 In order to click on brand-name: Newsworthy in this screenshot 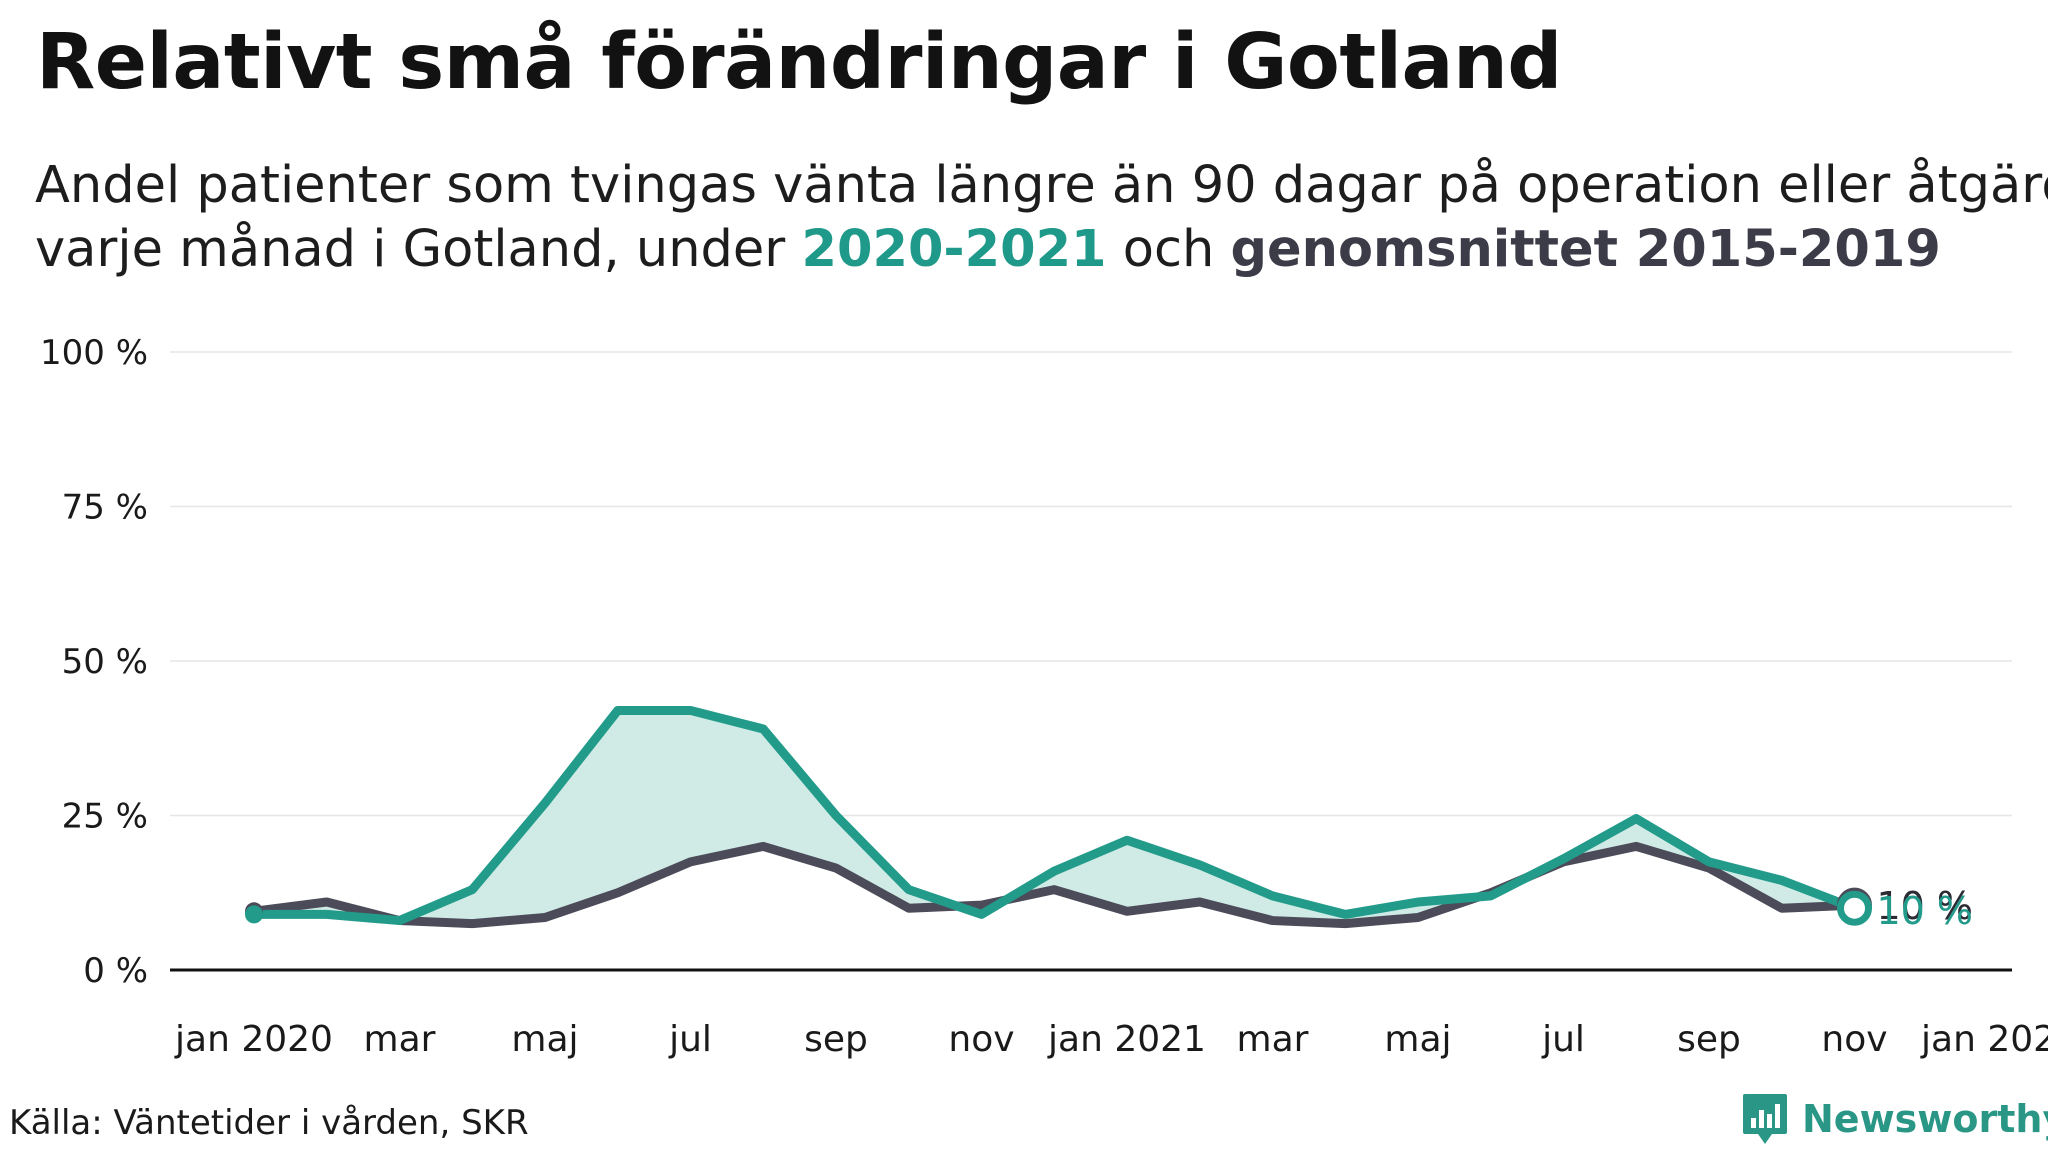, I will do `click(1925, 1119)`.